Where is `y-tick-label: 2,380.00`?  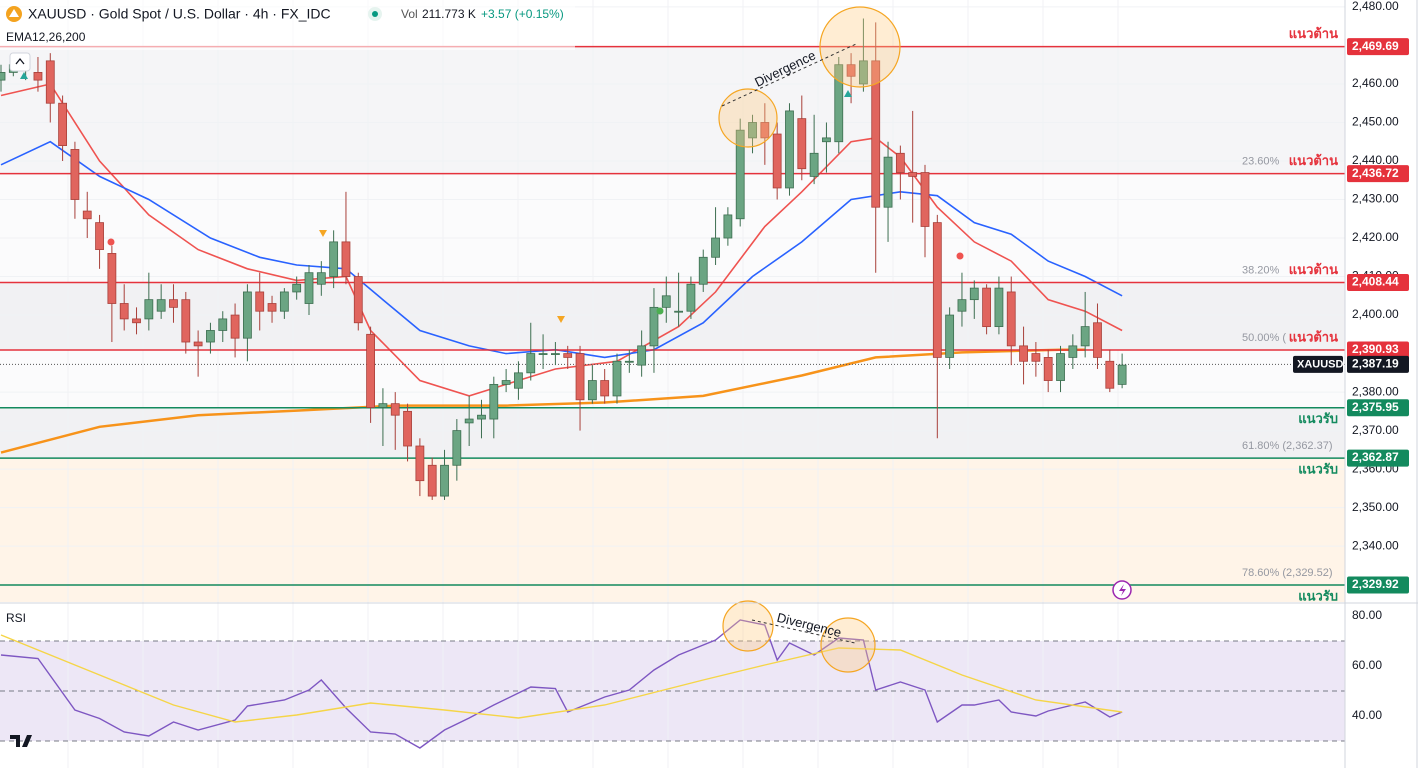 y-tick-label: 2,380.00 is located at coordinates (1375, 391).